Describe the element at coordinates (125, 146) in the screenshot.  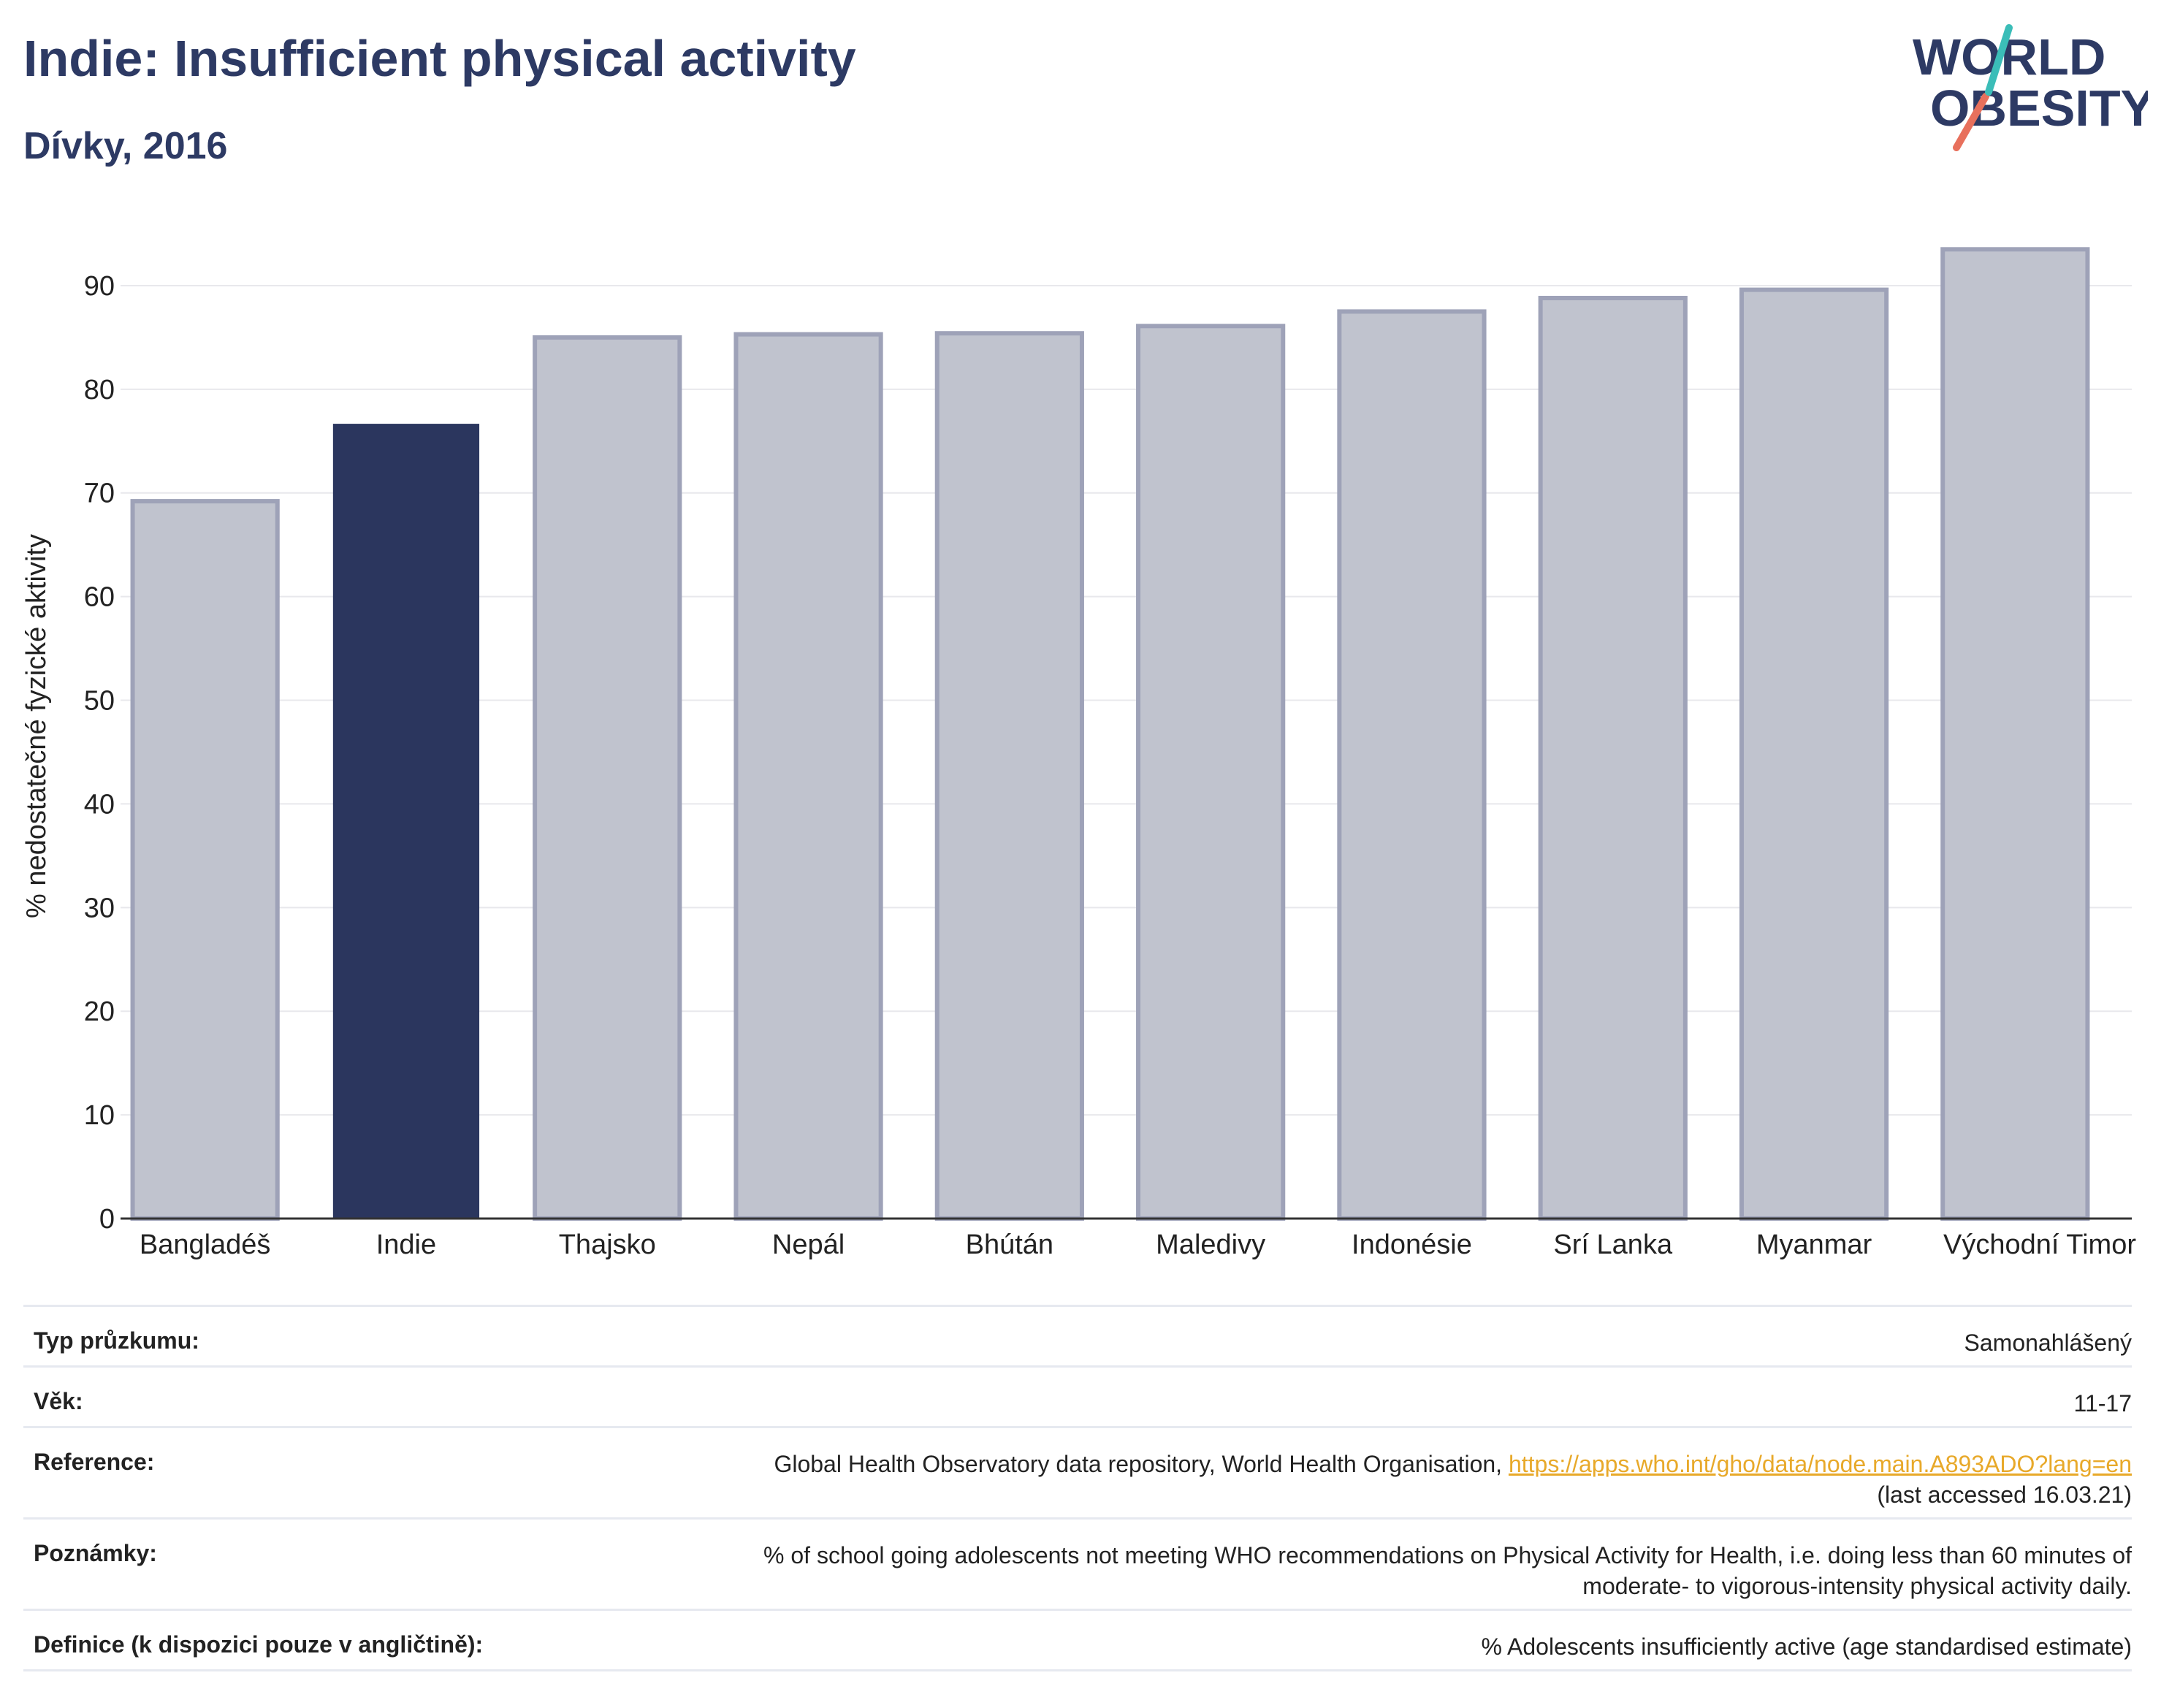
I see `page-subtitle: Dívky, 2016` at that location.